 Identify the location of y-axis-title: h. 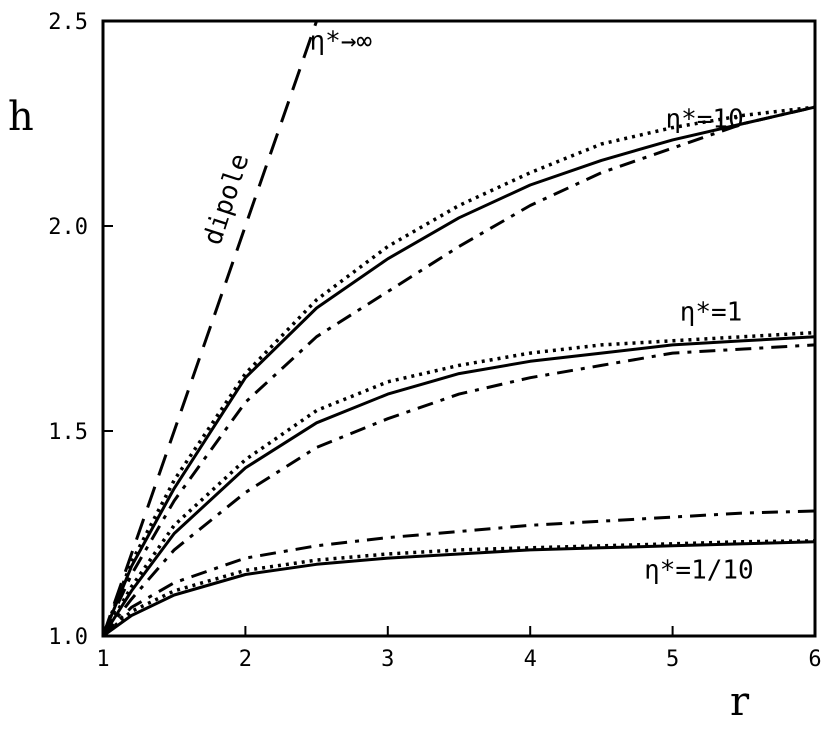
(21, 117).